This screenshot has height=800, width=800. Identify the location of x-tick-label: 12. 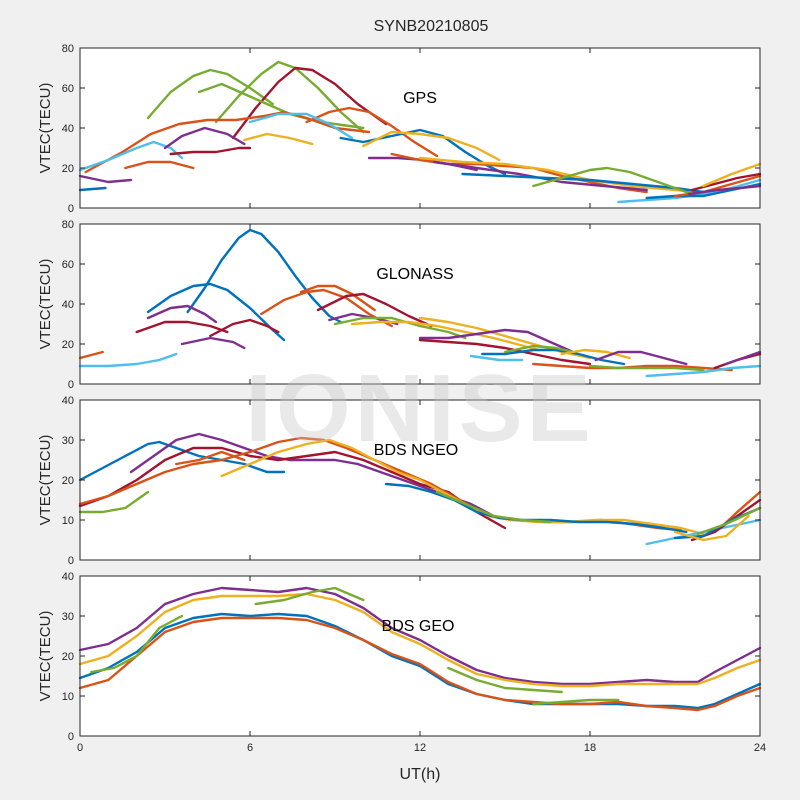
(420, 748).